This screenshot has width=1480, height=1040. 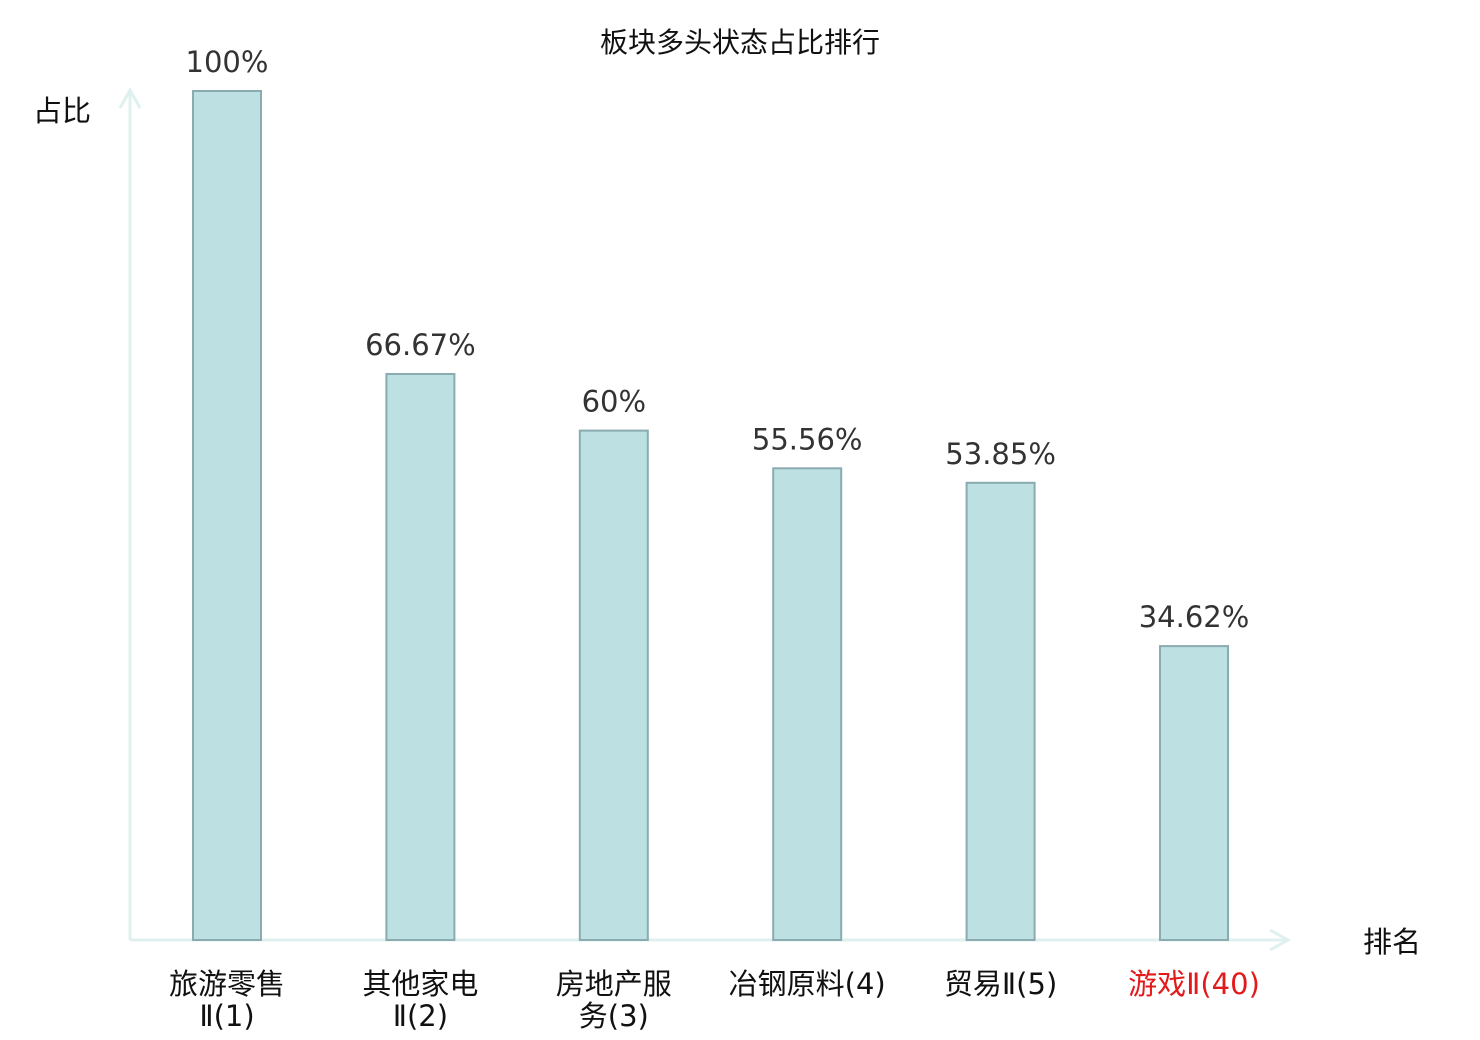 What do you see at coordinates (807, 984) in the screenshot?
I see `x-tick-label: 冶钢原料(4)` at bounding box center [807, 984].